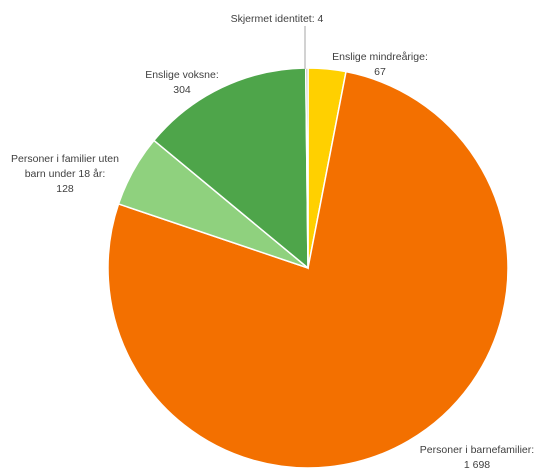 The height and width of the screenshot is (470, 546). What do you see at coordinates (477, 464) in the screenshot?
I see `value-barnefamilier: 1 698` at bounding box center [477, 464].